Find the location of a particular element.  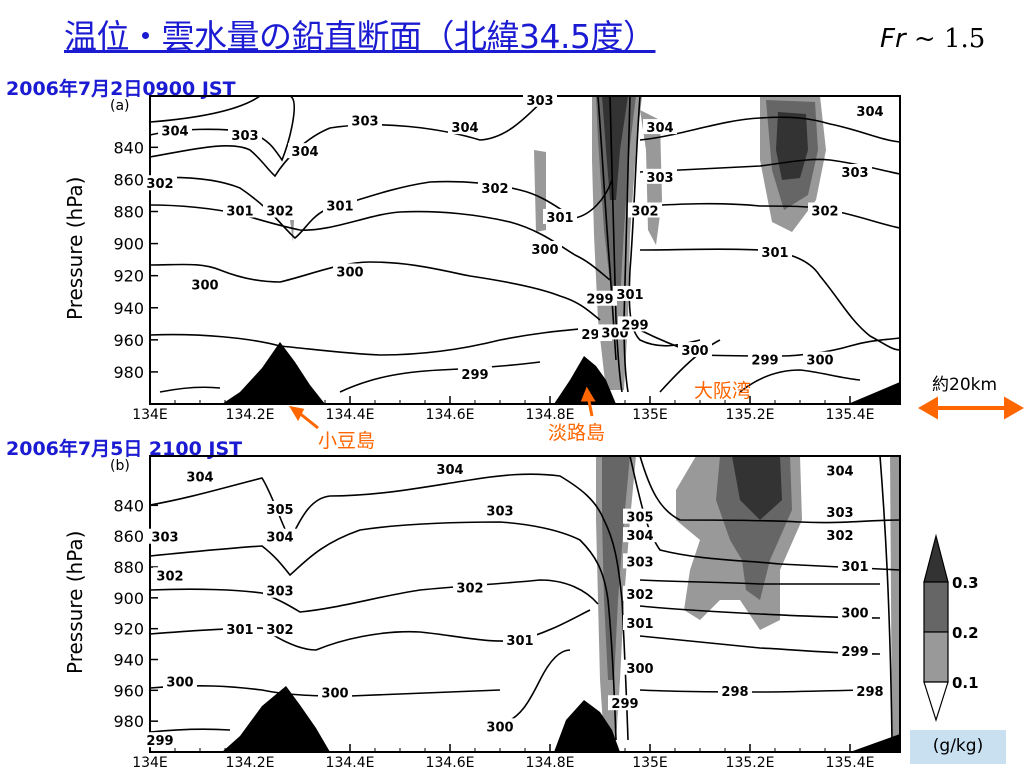

x-tick-label: 134.8E is located at coordinates (550, 761).